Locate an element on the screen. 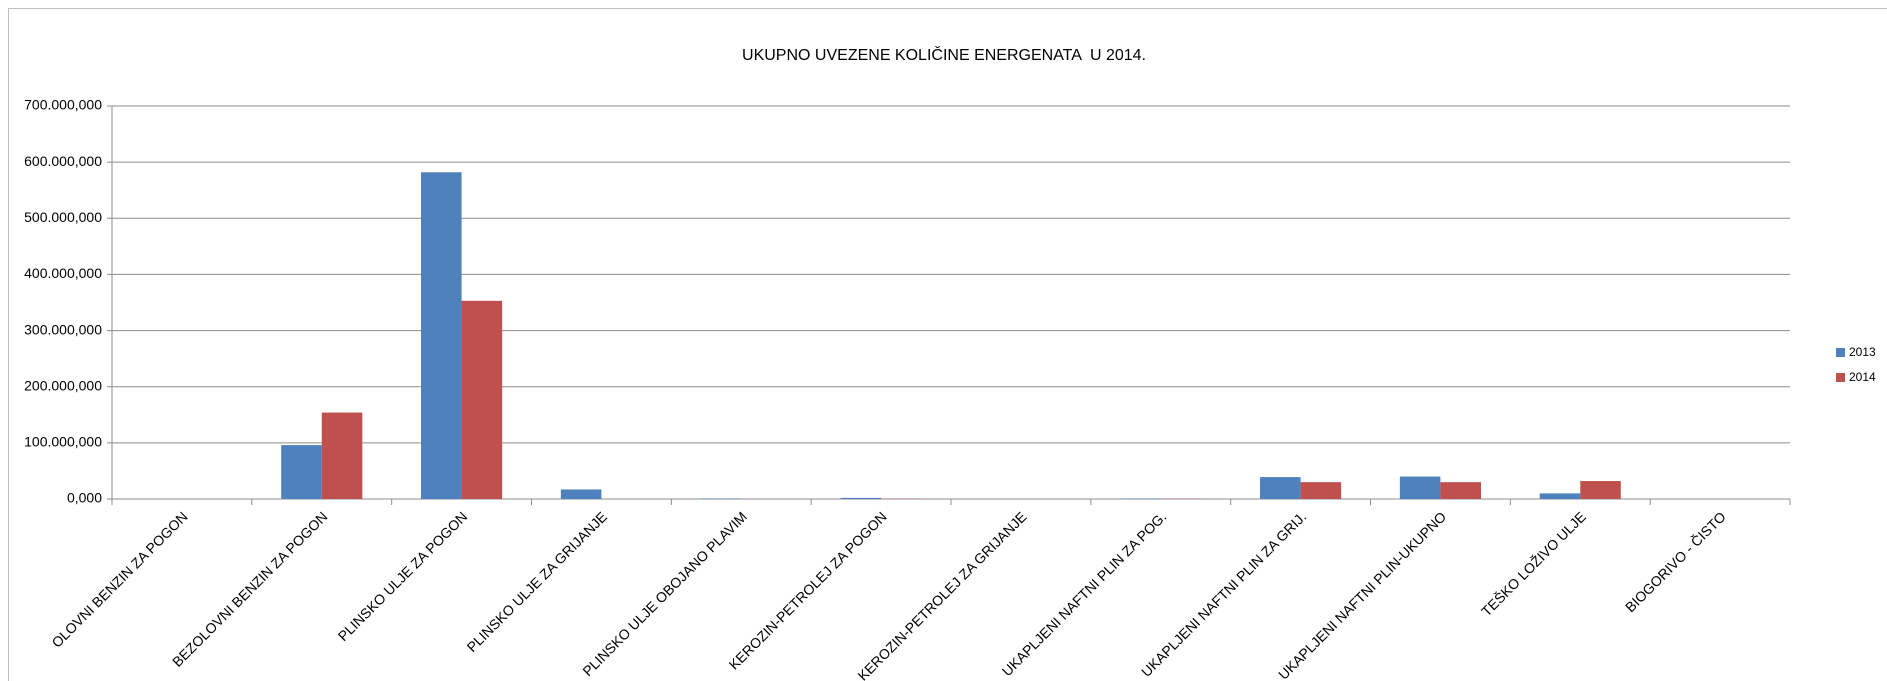 Image resolution: width=1887 pixels, height=681 pixels. y-tick-label: 700.000,000 is located at coordinates (63, 105).